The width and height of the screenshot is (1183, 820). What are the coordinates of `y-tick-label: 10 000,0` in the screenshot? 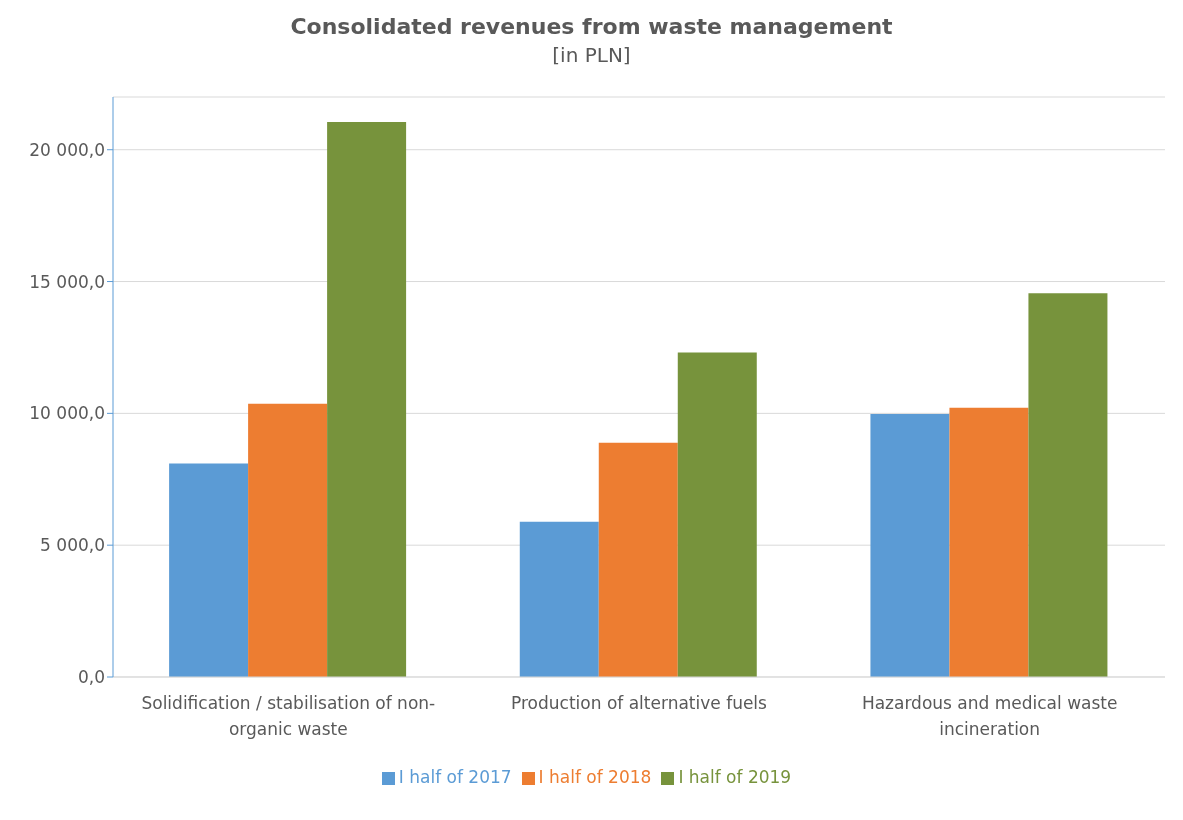 It's located at (67, 413).